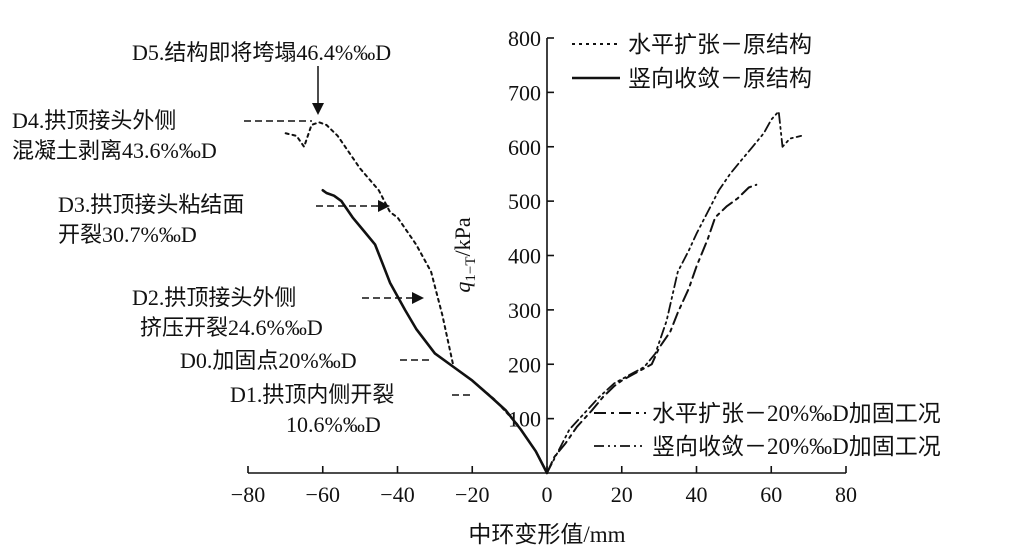 Image resolution: width=1020 pixels, height=560 pixels. Describe the element at coordinates (418, 298) in the screenshot. I see `arrow-d2` at that location.